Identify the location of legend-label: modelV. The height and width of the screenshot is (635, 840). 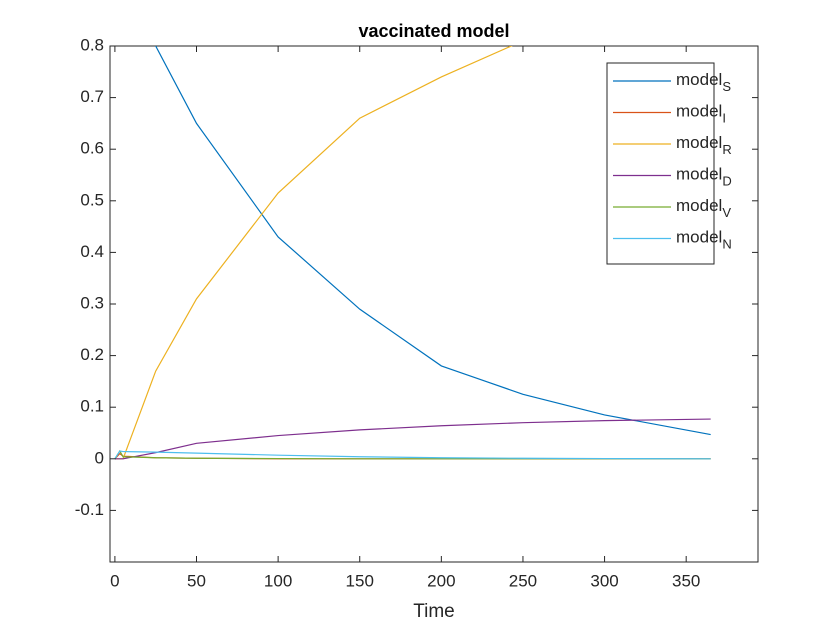
(703, 208).